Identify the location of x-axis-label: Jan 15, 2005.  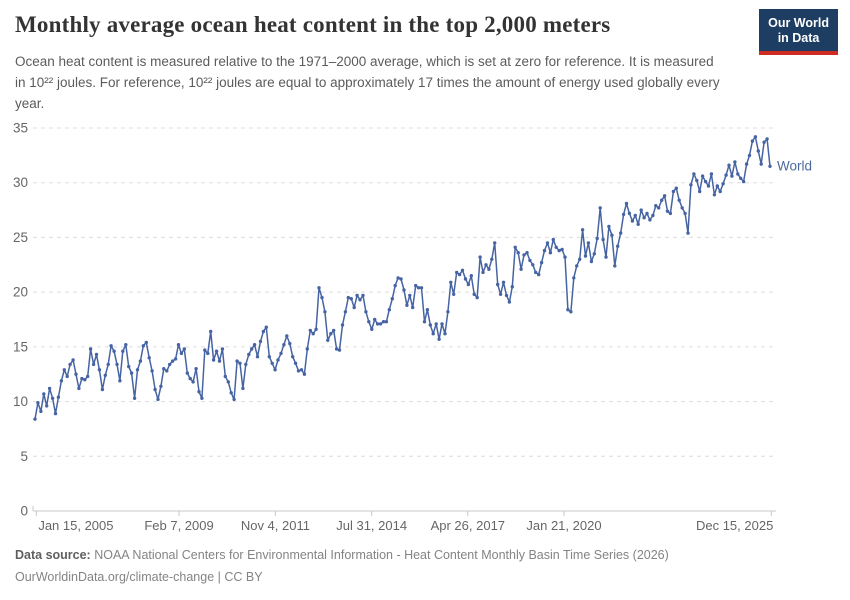
(75, 525).